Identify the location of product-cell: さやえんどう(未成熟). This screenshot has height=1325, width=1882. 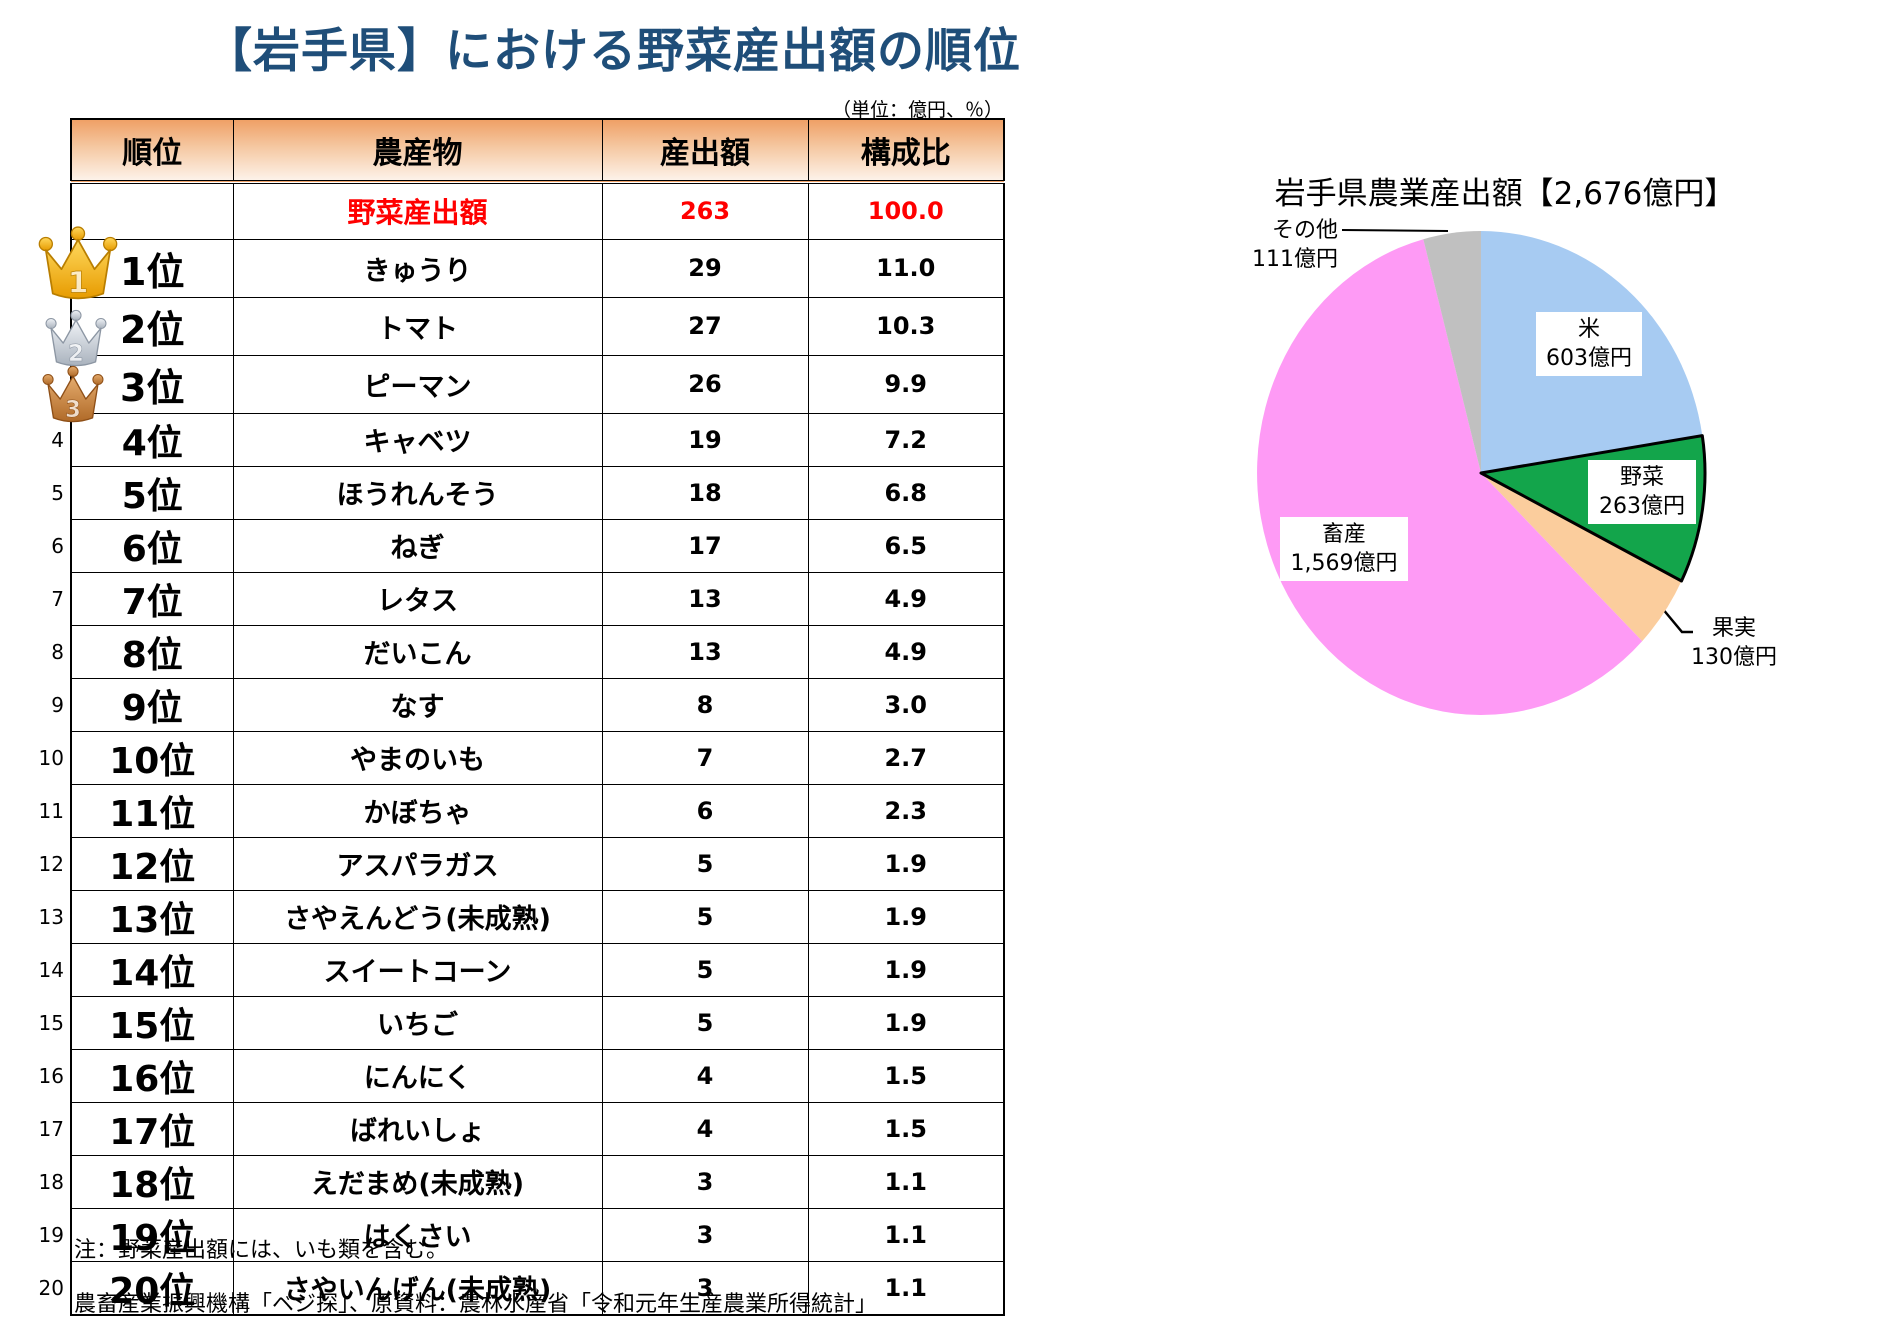
(417, 916).